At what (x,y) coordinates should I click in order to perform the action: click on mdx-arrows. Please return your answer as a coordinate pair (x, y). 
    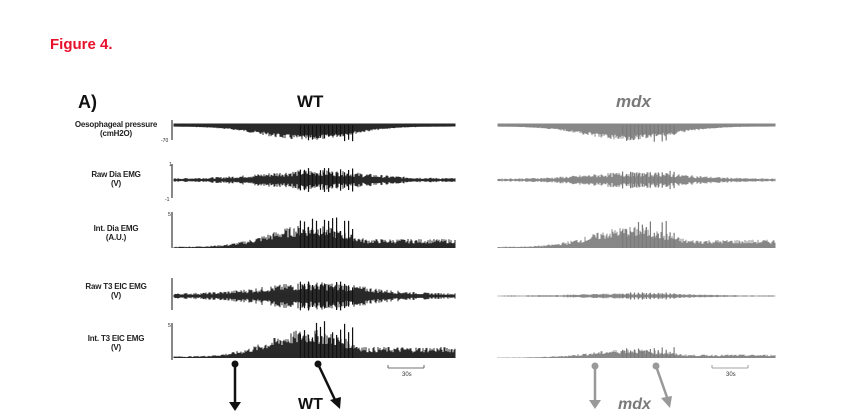
    Looking at the image, I should click on (630, 385).